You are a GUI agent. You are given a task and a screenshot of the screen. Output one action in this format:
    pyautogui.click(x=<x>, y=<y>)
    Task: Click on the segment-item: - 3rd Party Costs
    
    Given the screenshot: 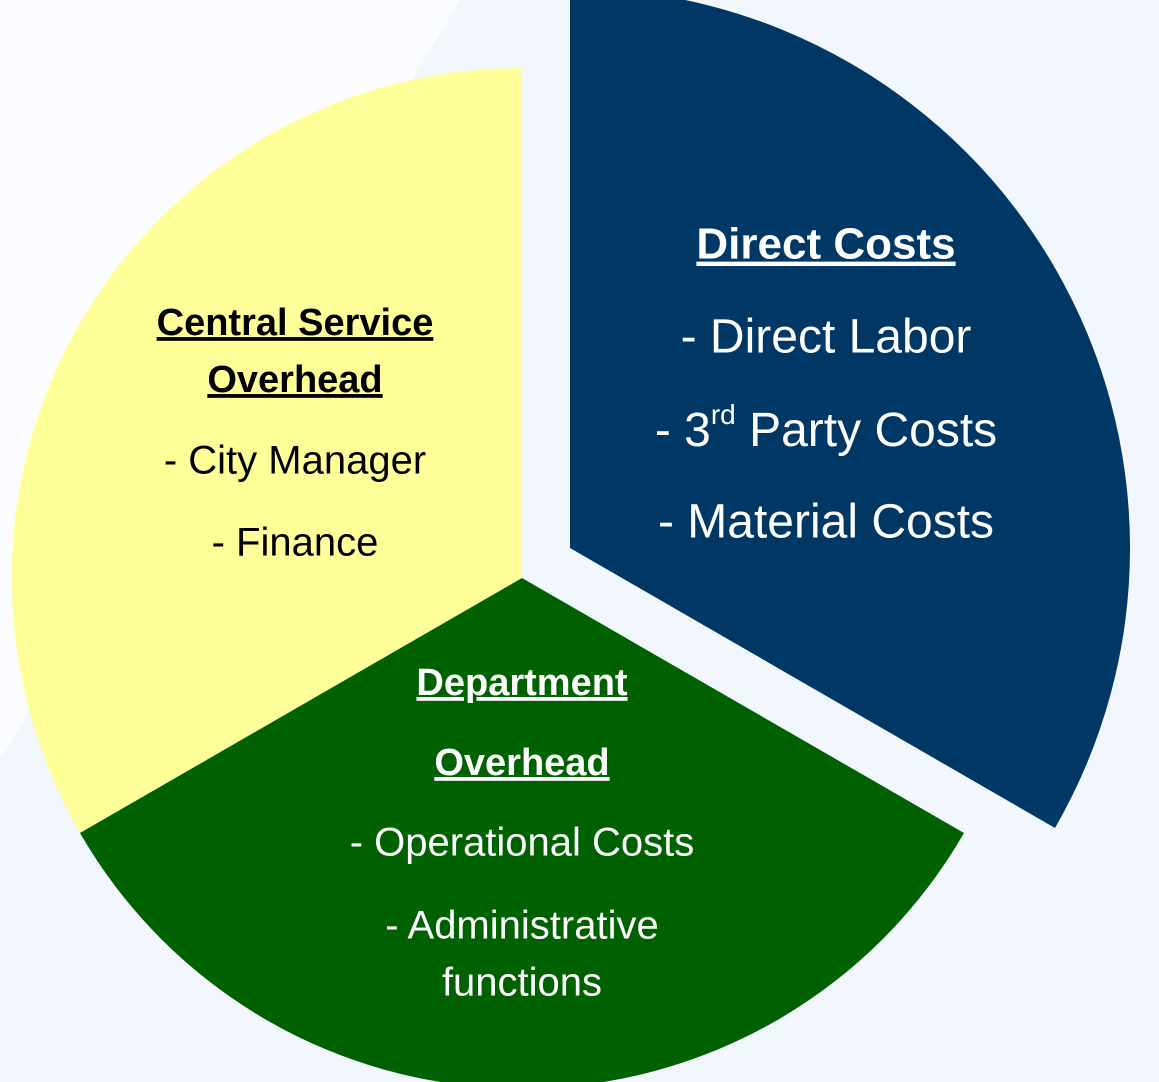 What is the action you would take?
    pyautogui.click(x=826, y=427)
    